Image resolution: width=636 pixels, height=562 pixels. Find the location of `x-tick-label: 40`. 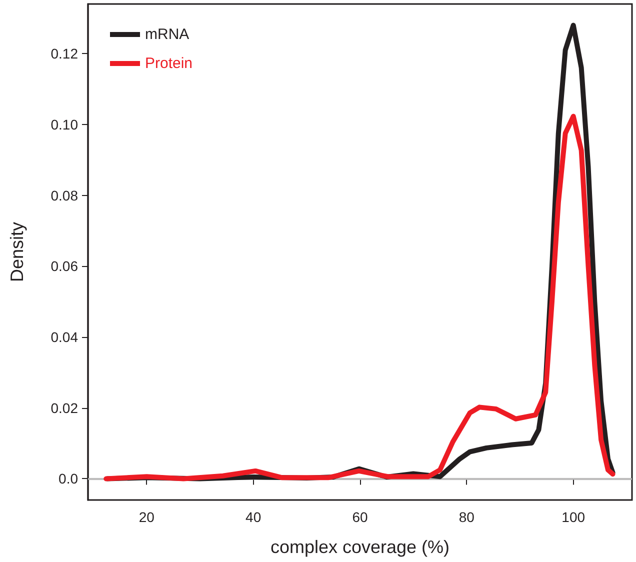

x-tick-label: 40 is located at coordinates (254, 517).